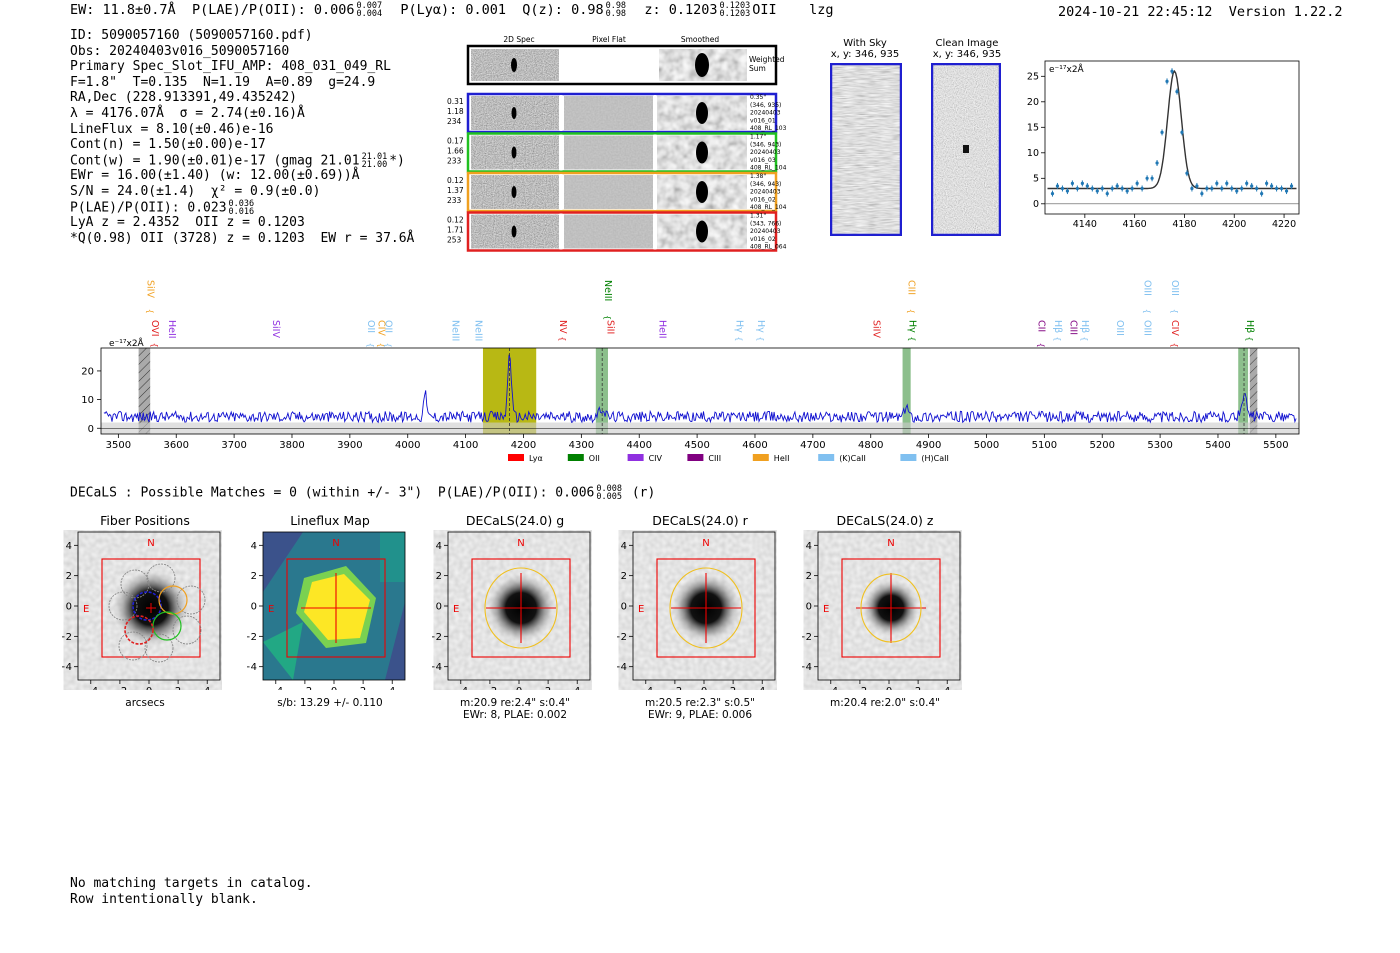  Describe the element at coordinates (821, 10) in the screenshot. I see `header-classifier: lzg` at that location.